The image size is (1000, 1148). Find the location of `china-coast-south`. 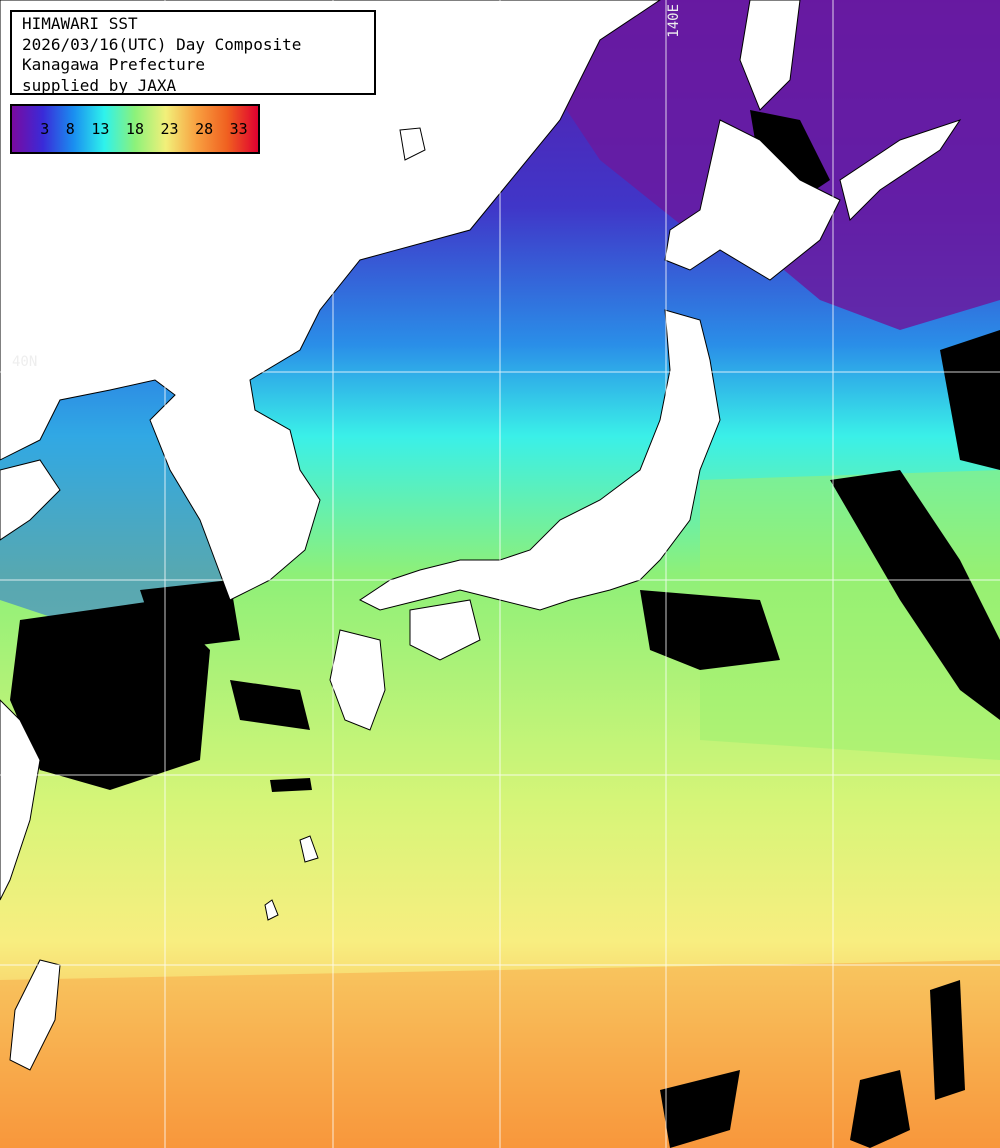

china-coast-south is located at coordinates (20, 800).